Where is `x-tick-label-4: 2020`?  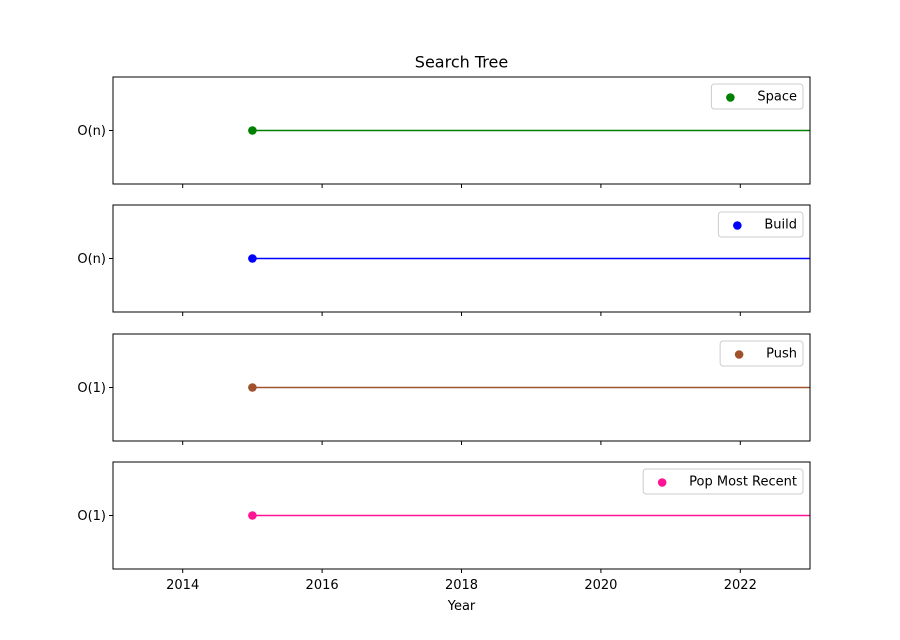
x-tick-label-4: 2020 is located at coordinates (600, 585).